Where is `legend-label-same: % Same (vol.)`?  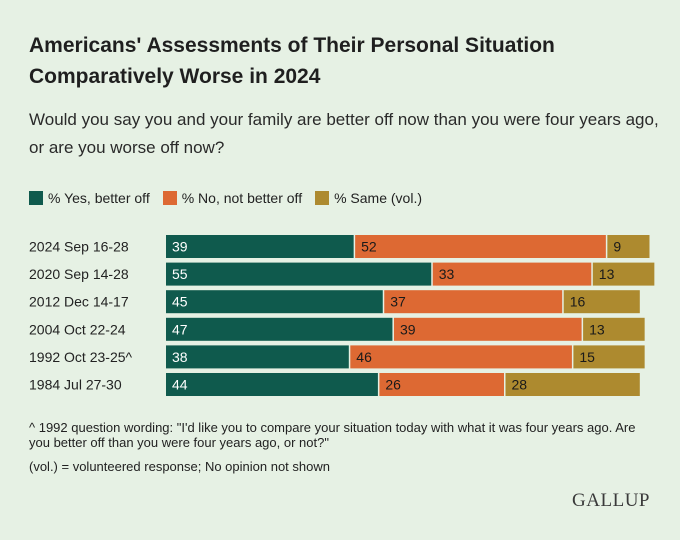 legend-label-same: % Same (vol.) is located at coordinates (378, 198).